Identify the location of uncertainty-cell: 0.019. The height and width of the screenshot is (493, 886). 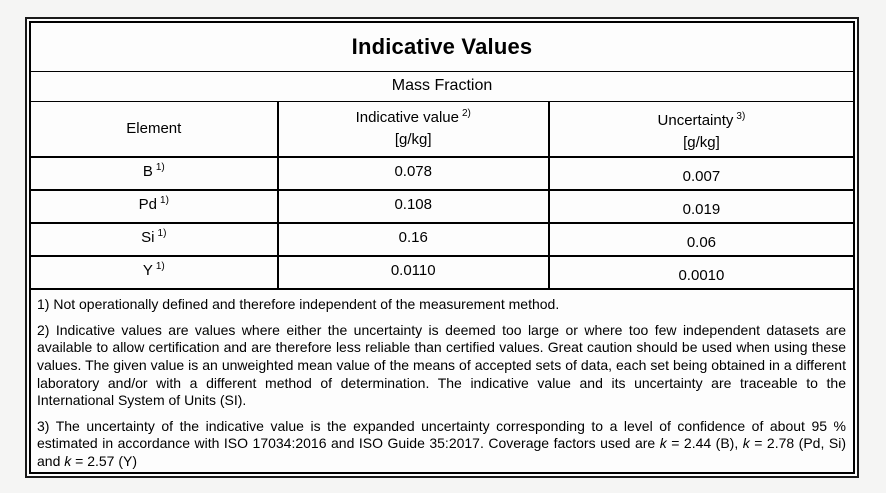
(700, 207).